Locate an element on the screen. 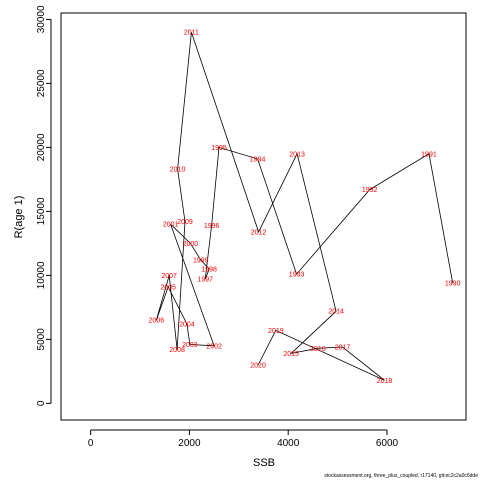 This screenshot has width=480, height=480. point-label-2016: 2016 is located at coordinates (318, 349).